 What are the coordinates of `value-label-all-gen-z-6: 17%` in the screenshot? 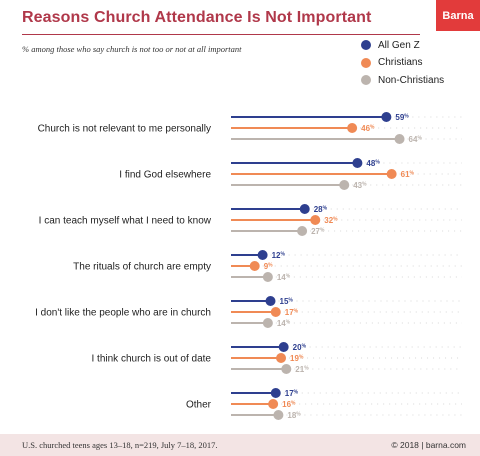 It's located at (292, 393).